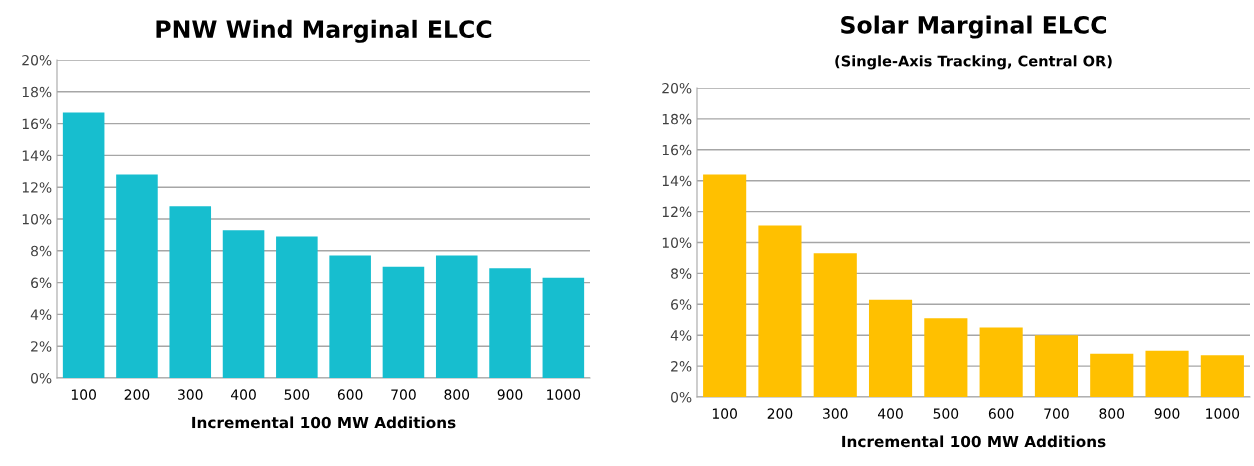  What do you see at coordinates (973, 62) in the screenshot?
I see `chart-subtitle: (Single-Axis Tracking, Central OR)` at bounding box center [973, 62].